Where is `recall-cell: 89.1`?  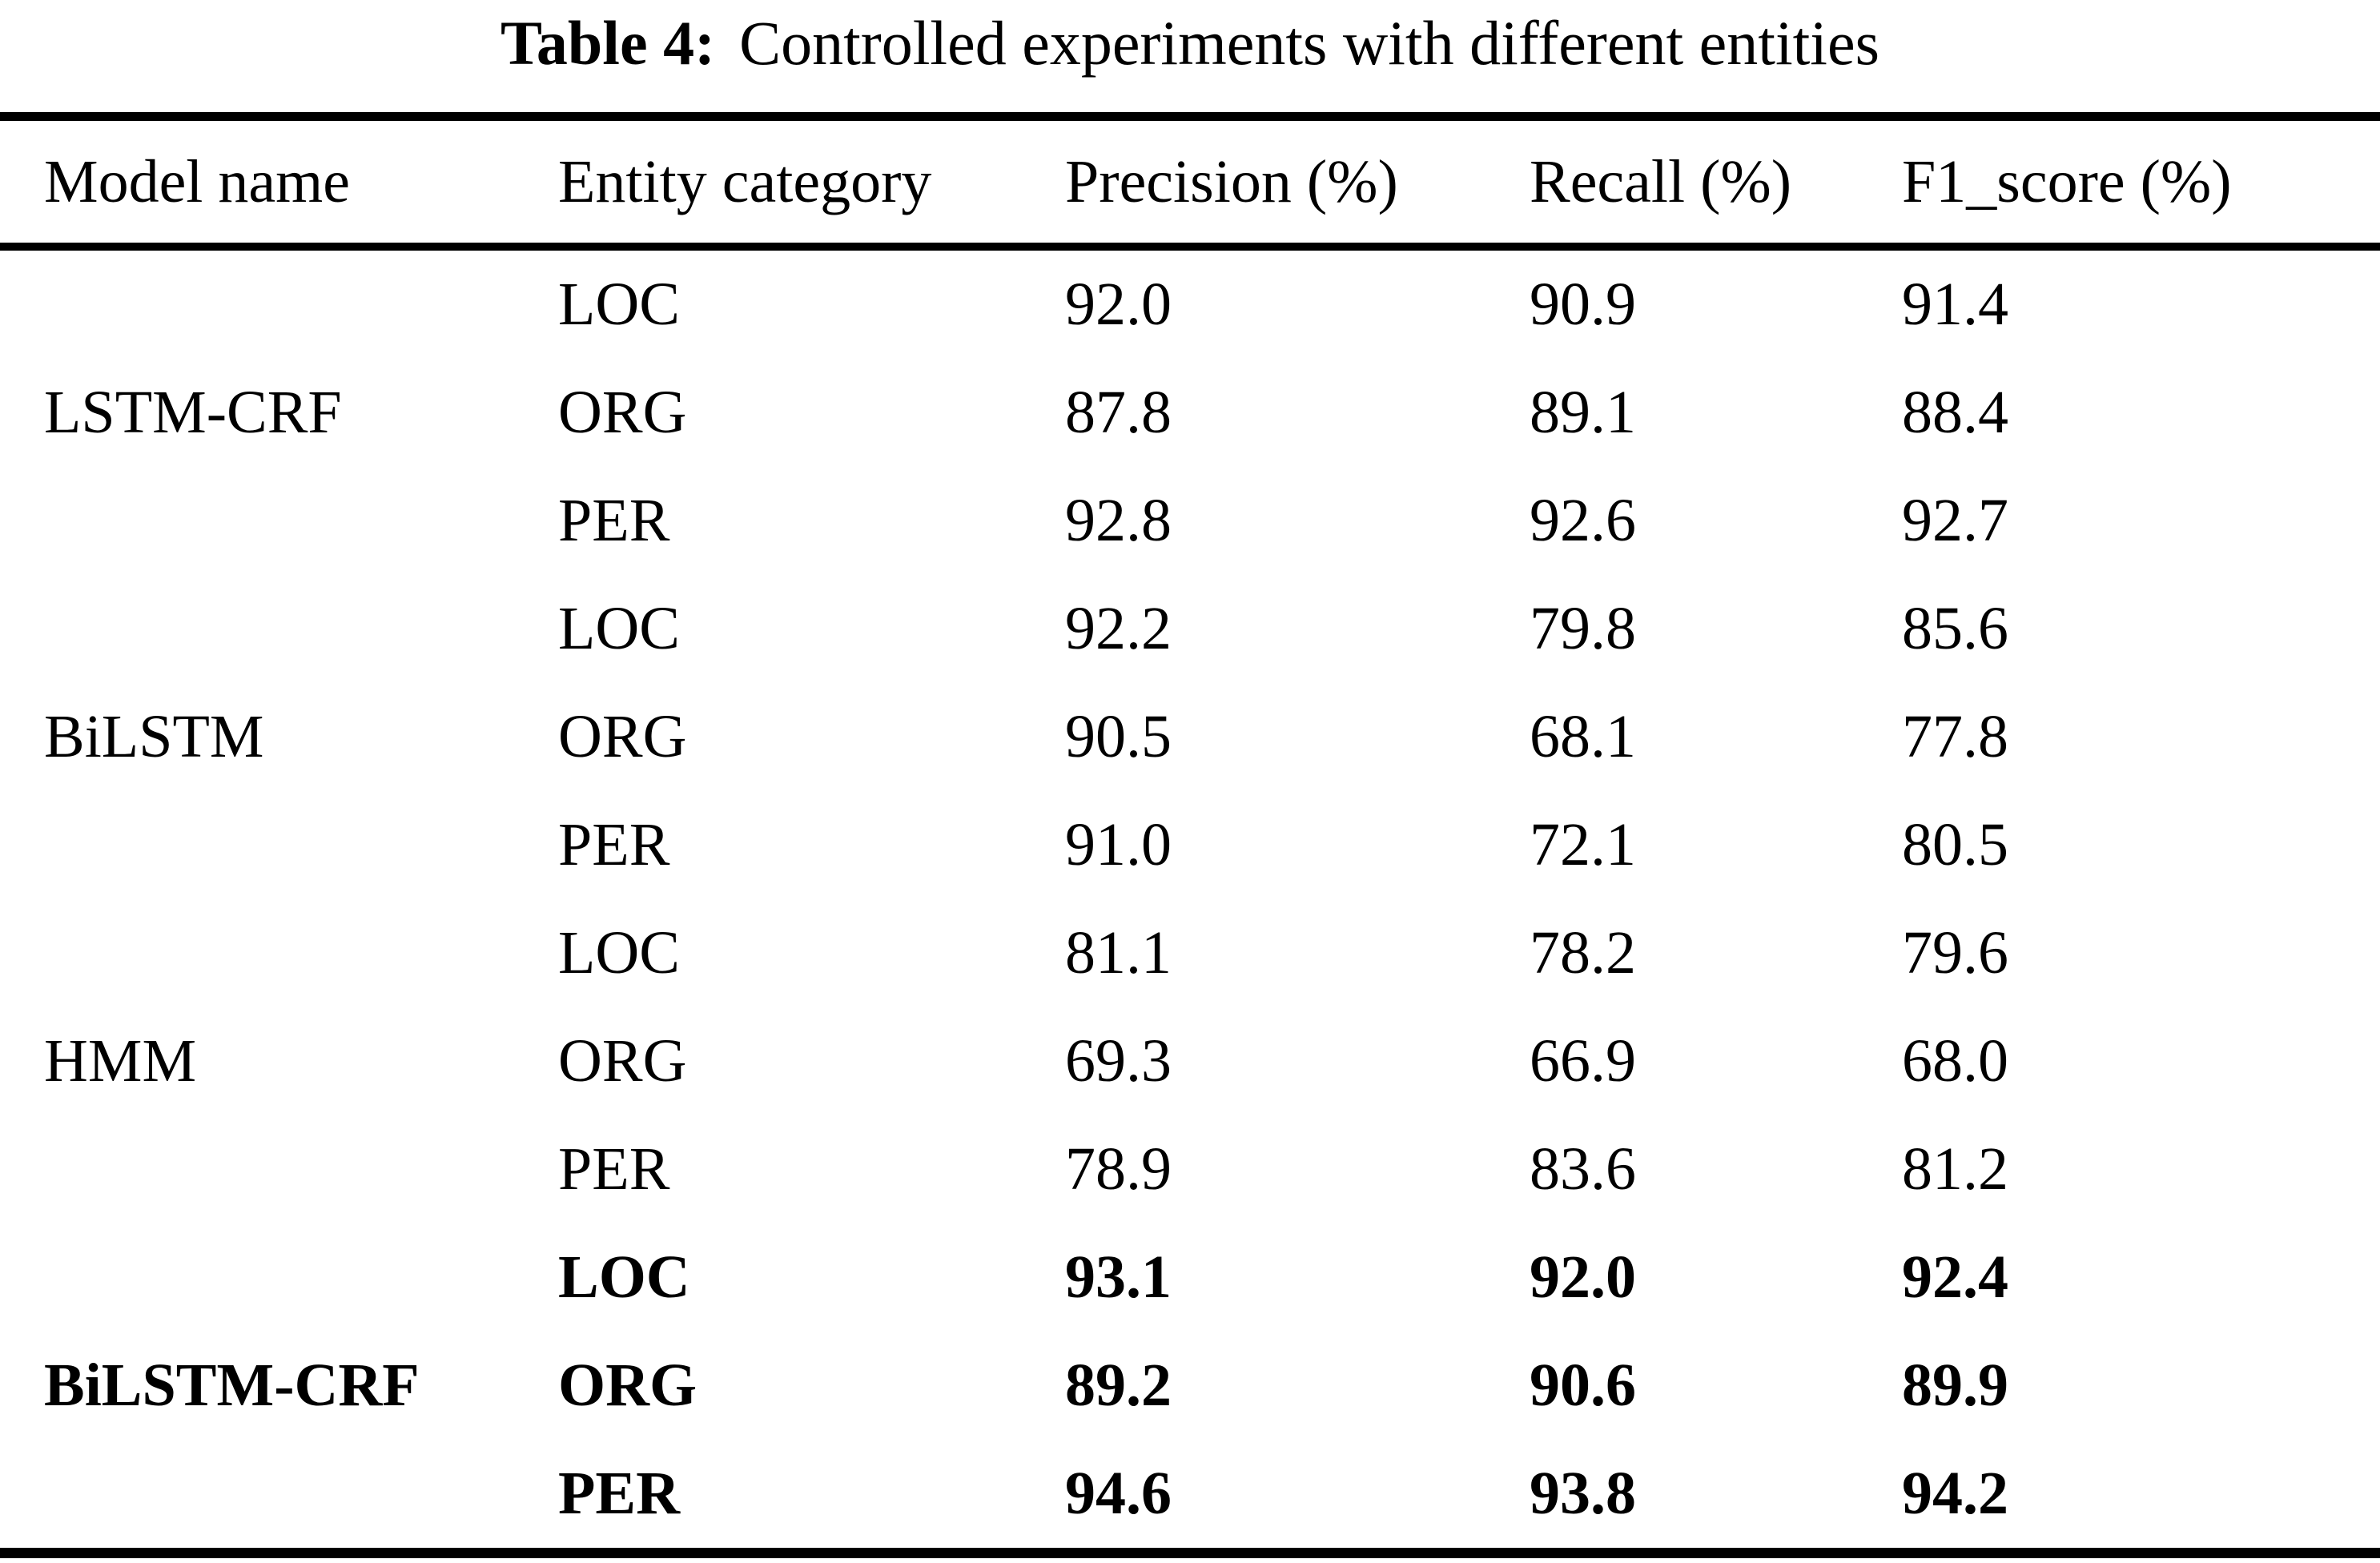
recall-cell: 89.1 is located at coordinates (1583, 412).